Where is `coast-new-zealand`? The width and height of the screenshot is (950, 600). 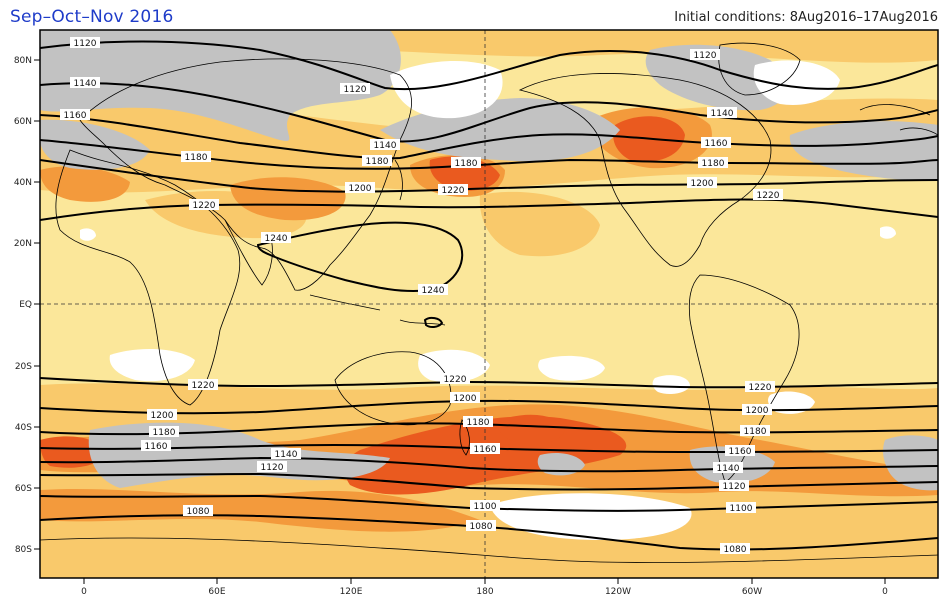
coast-new-zealand is located at coordinates (464, 437).